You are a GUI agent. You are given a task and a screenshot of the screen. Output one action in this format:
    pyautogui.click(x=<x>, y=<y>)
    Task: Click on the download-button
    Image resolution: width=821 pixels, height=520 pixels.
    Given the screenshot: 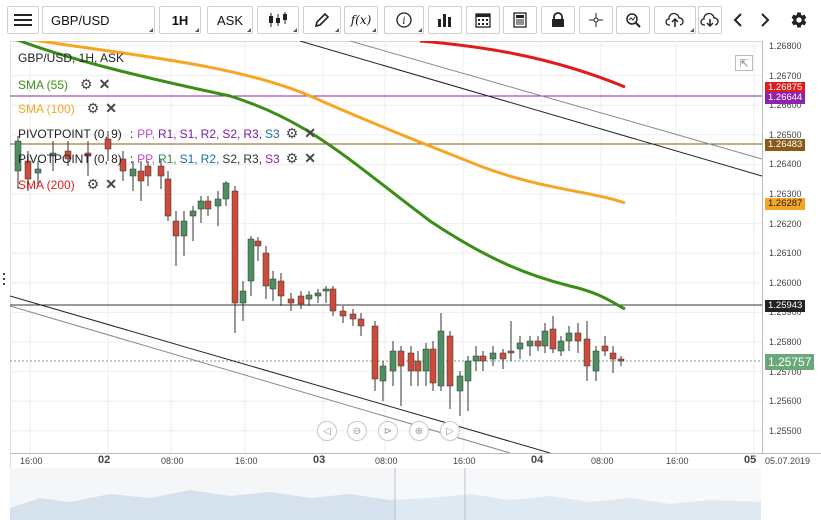 What is the action you would take?
    pyautogui.click(x=710, y=20)
    